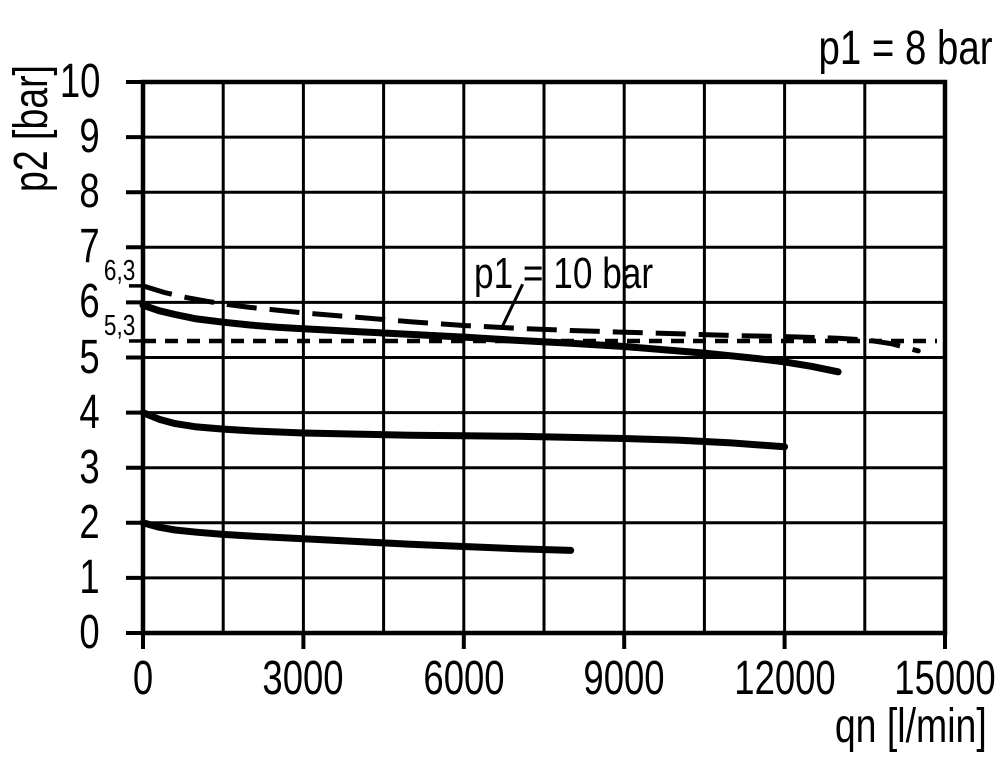  What do you see at coordinates (911, 726) in the screenshot?
I see `x-axis-title: qn [l/min]` at bounding box center [911, 726].